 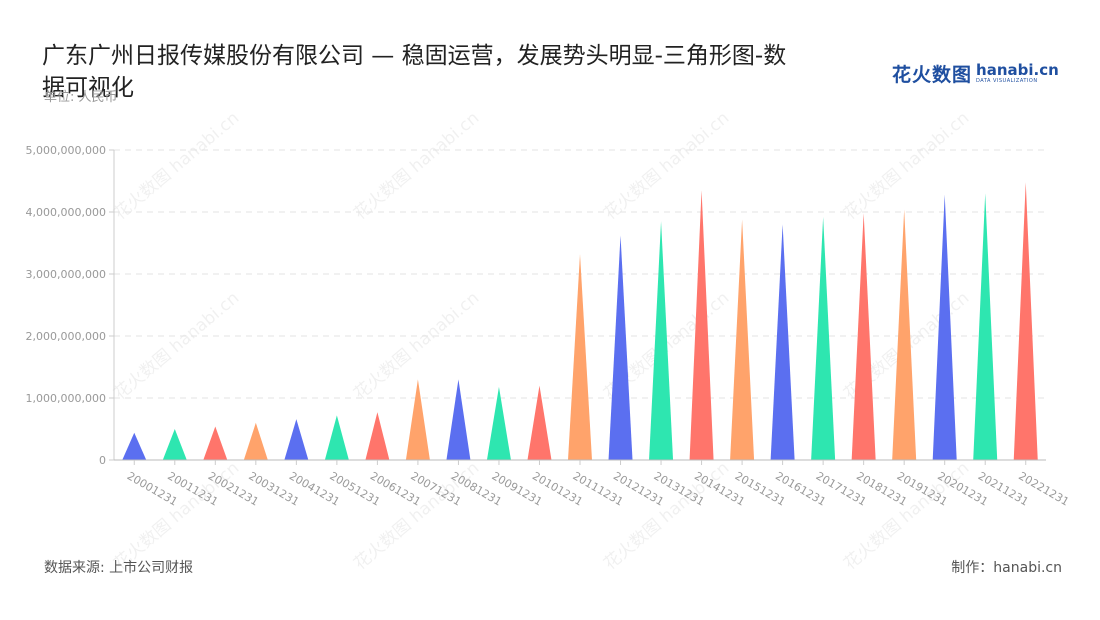 I want to click on logo-cn-text: 花火数图, so click(x=932, y=75).